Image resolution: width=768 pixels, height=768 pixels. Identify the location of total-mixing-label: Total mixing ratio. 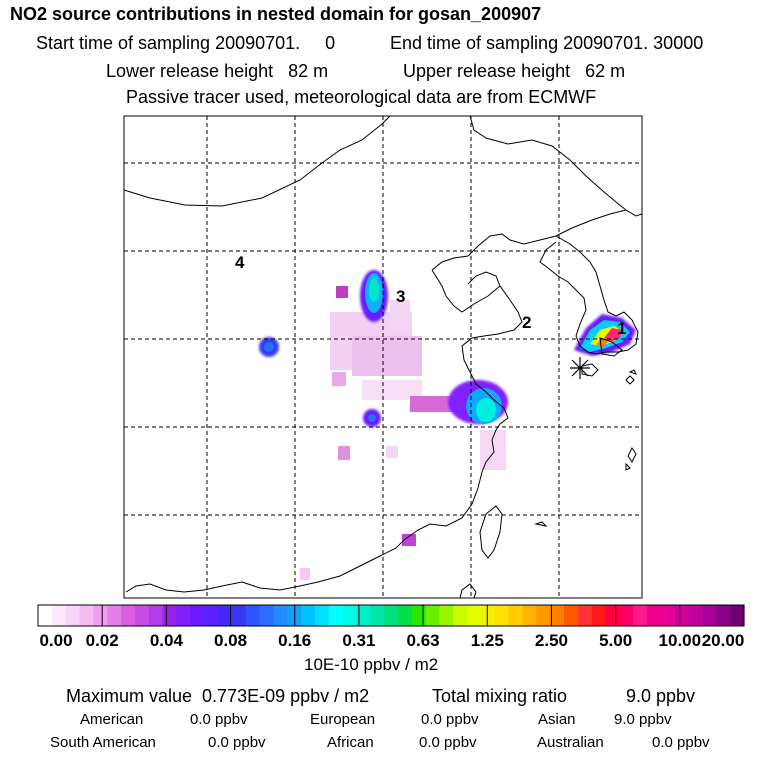
(500, 696).